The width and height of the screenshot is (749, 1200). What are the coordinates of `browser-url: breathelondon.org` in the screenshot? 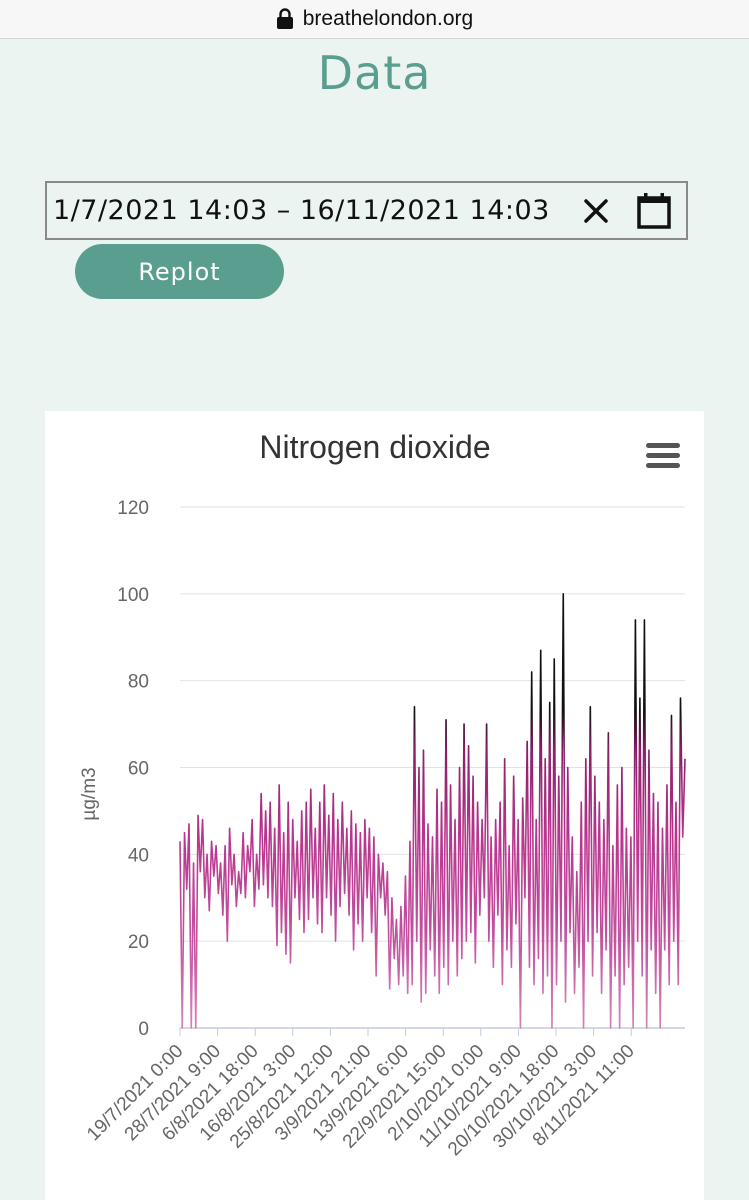 It's located at (388, 18).